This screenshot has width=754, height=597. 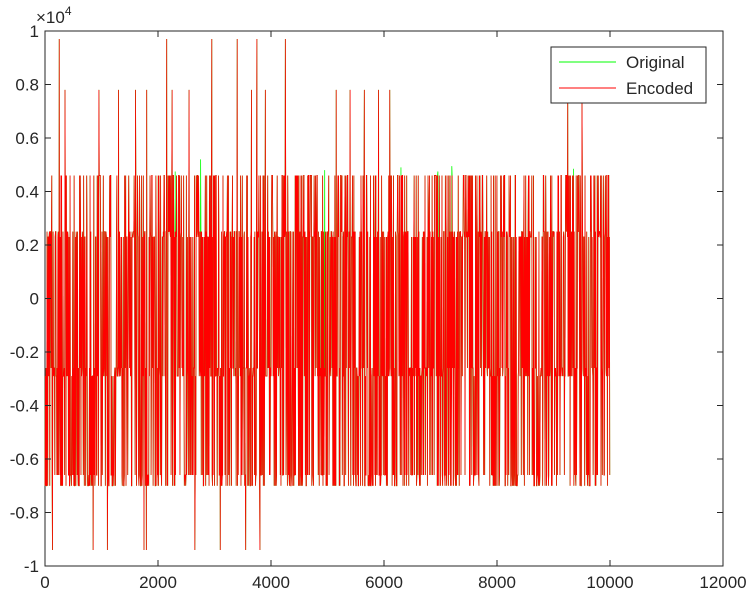 I want to click on y-tick-label: -0.4, so click(x=24, y=406).